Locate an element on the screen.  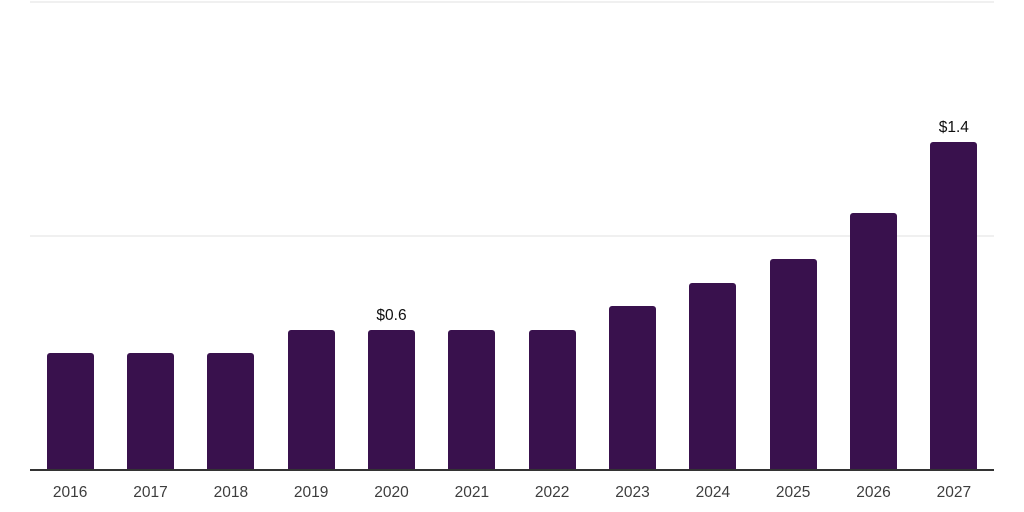
x-axis-line is located at coordinates (512, 470).